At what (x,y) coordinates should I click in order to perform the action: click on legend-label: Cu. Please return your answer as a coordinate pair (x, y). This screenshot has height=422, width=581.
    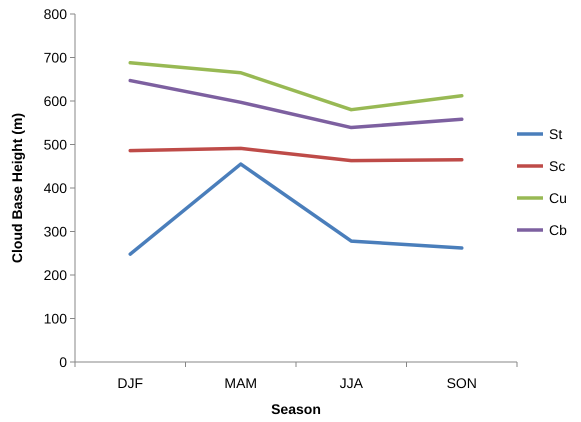
    Looking at the image, I should click on (558, 198).